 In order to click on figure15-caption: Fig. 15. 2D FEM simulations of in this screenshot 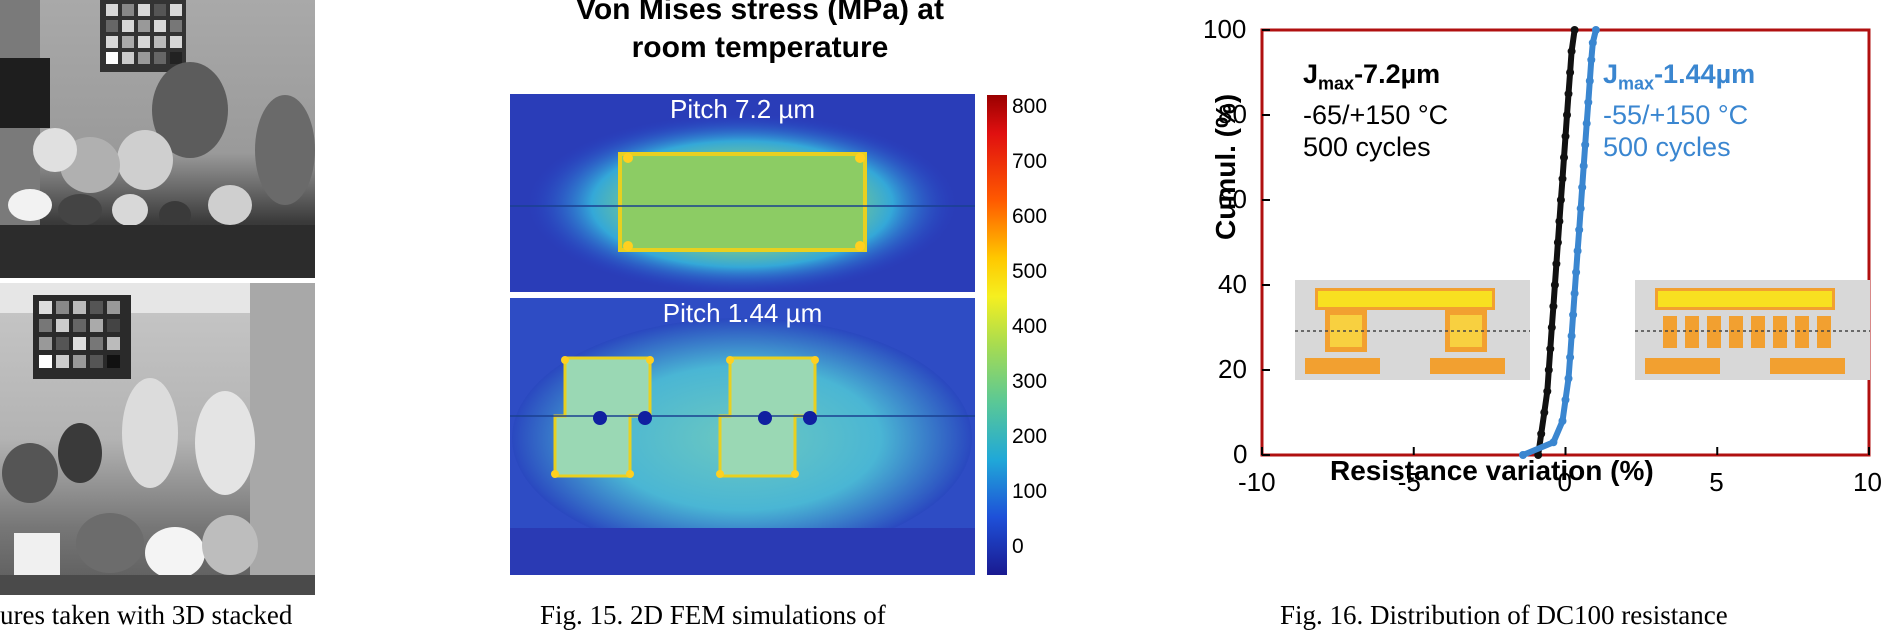, I will do `click(713, 615)`.